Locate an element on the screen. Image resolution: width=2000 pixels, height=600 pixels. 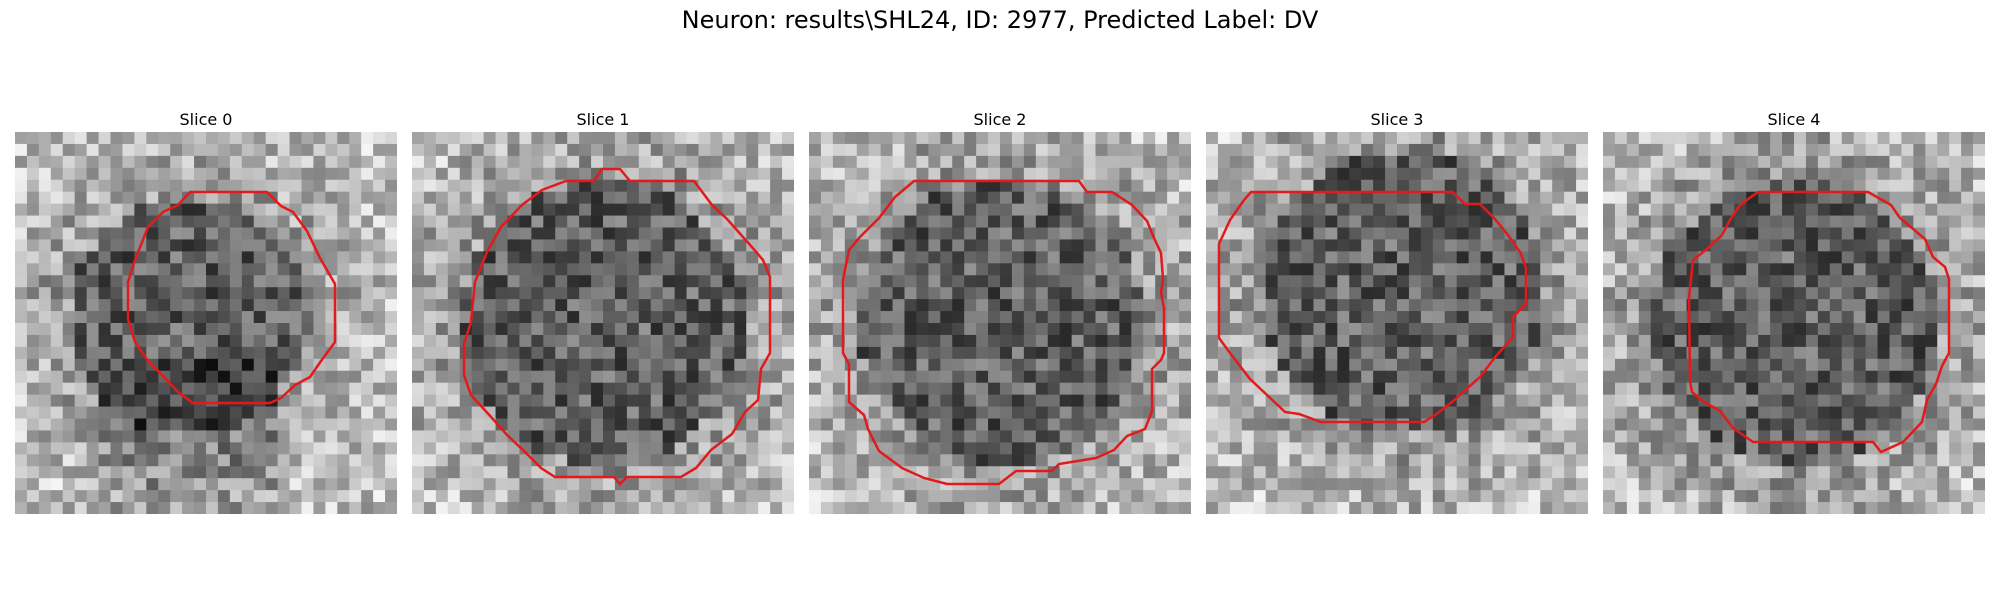
slice-panel-0: Slice 0 is located at coordinates (206, 311).